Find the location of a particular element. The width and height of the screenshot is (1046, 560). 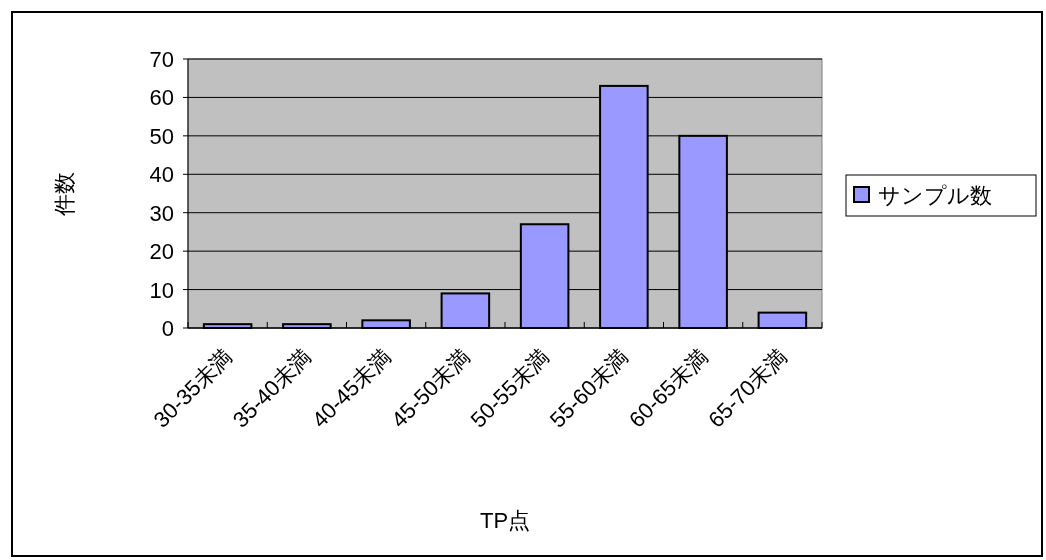

y-tick-label: 60 is located at coordinates (161, 98).